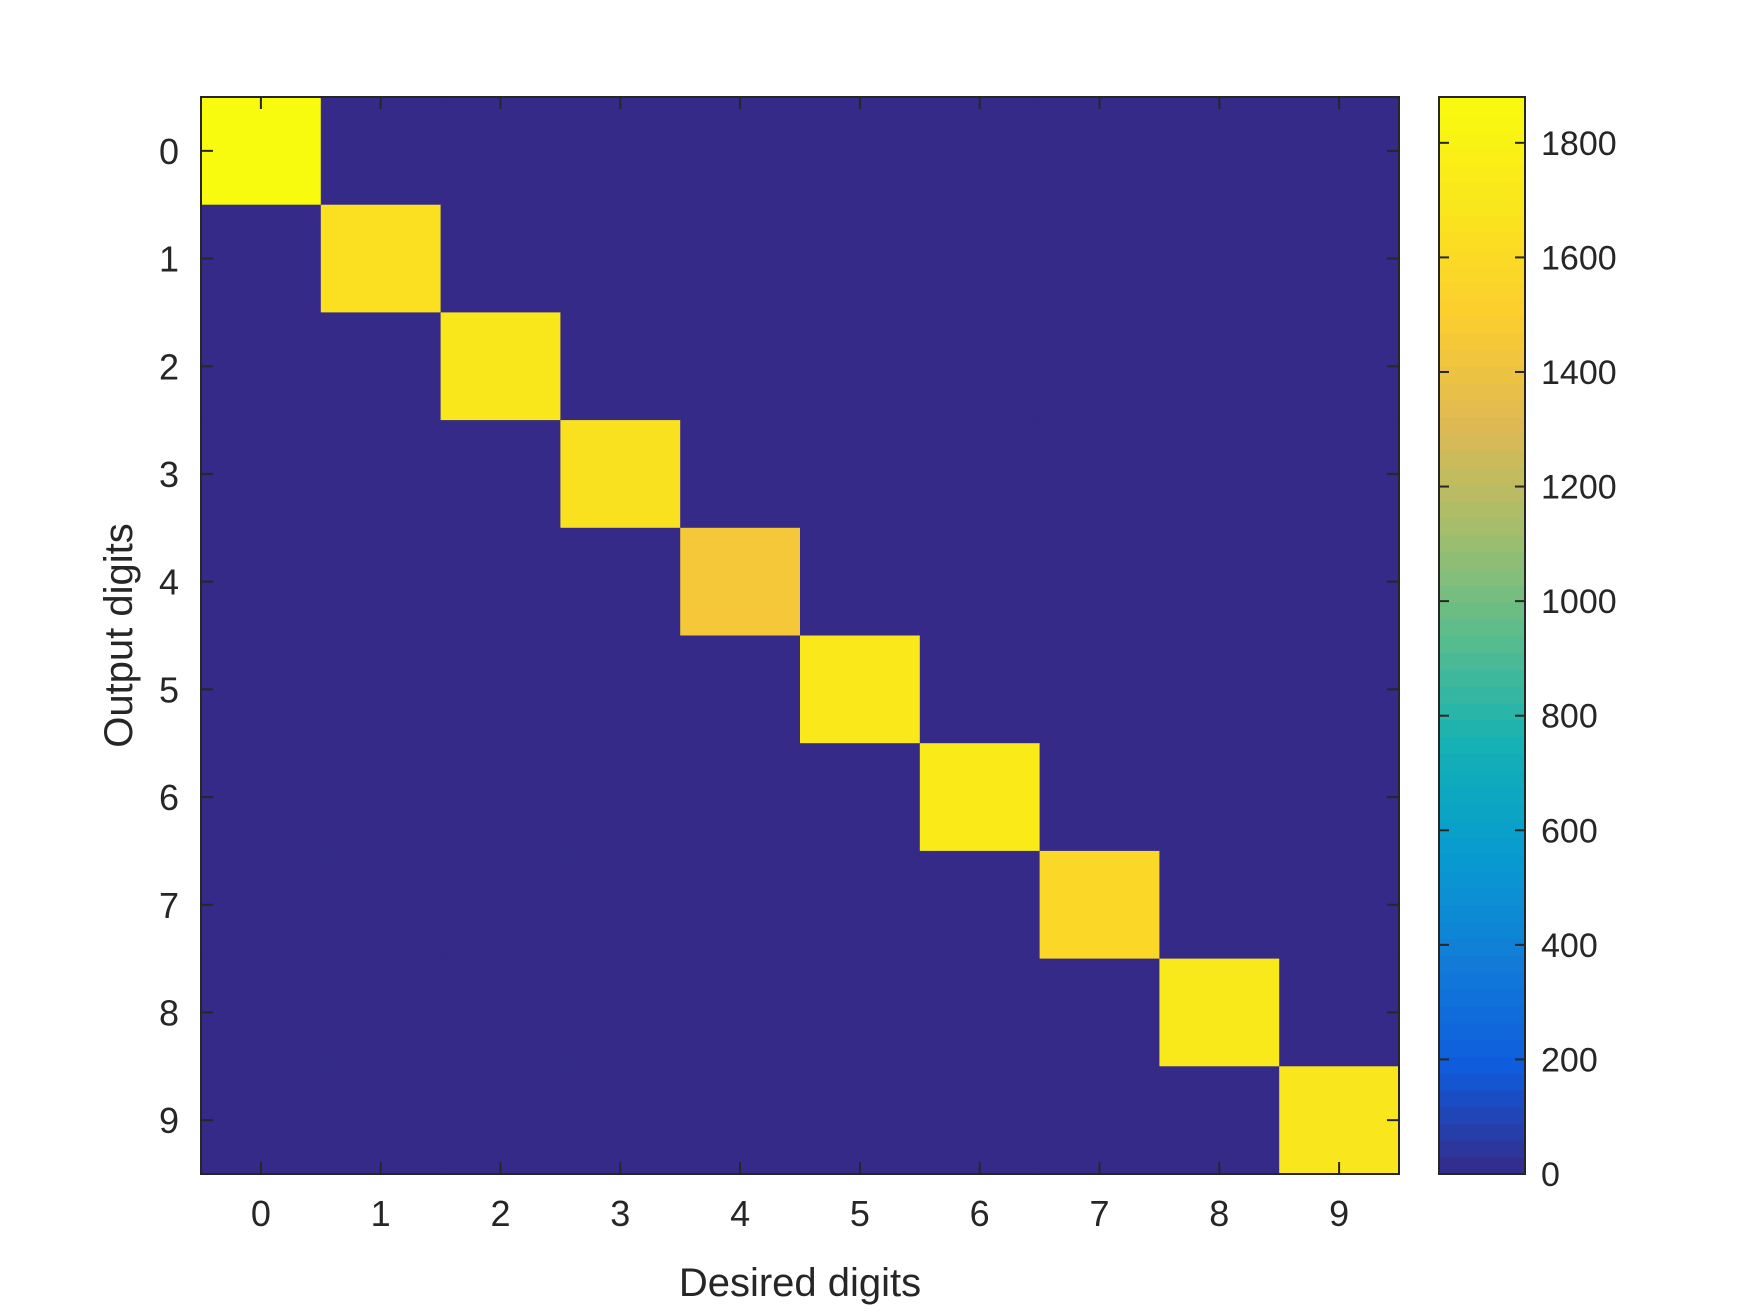 The height and width of the screenshot is (1313, 1750). What do you see at coordinates (1569, 831) in the screenshot?
I see `colorbar-tick-label: 600` at bounding box center [1569, 831].